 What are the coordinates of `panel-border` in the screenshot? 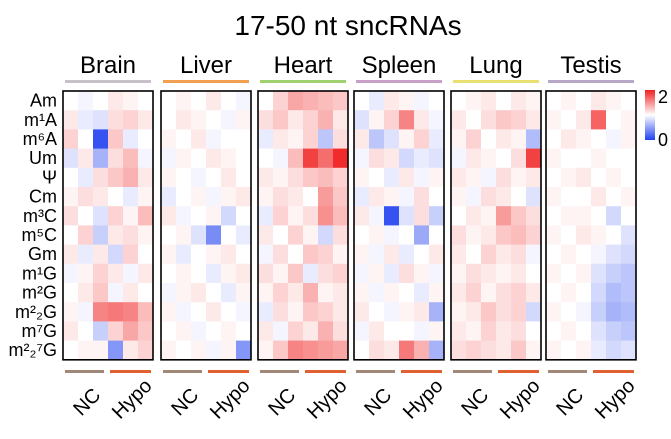 It's located at (399, 225).